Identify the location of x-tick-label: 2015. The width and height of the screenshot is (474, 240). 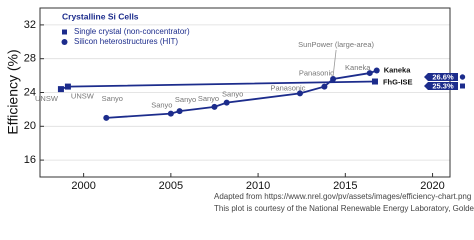
(345, 186).